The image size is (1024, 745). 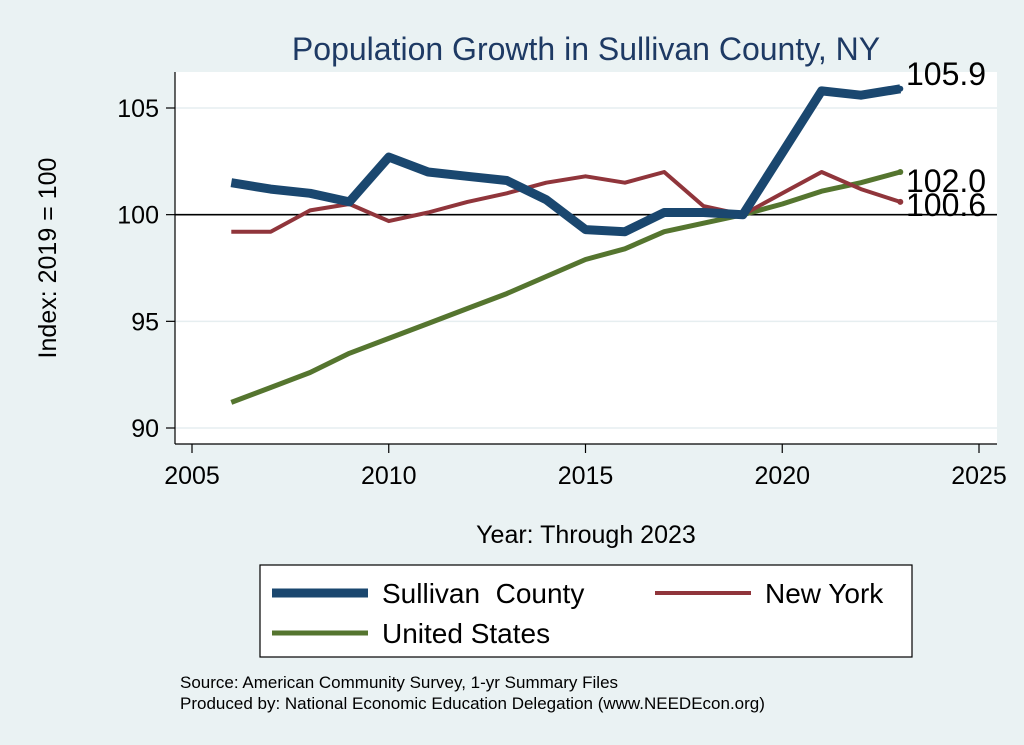 What do you see at coordinates (824, 593) in the screenshot?
I see `legend-label: New York` at bounding box center [824, 593].